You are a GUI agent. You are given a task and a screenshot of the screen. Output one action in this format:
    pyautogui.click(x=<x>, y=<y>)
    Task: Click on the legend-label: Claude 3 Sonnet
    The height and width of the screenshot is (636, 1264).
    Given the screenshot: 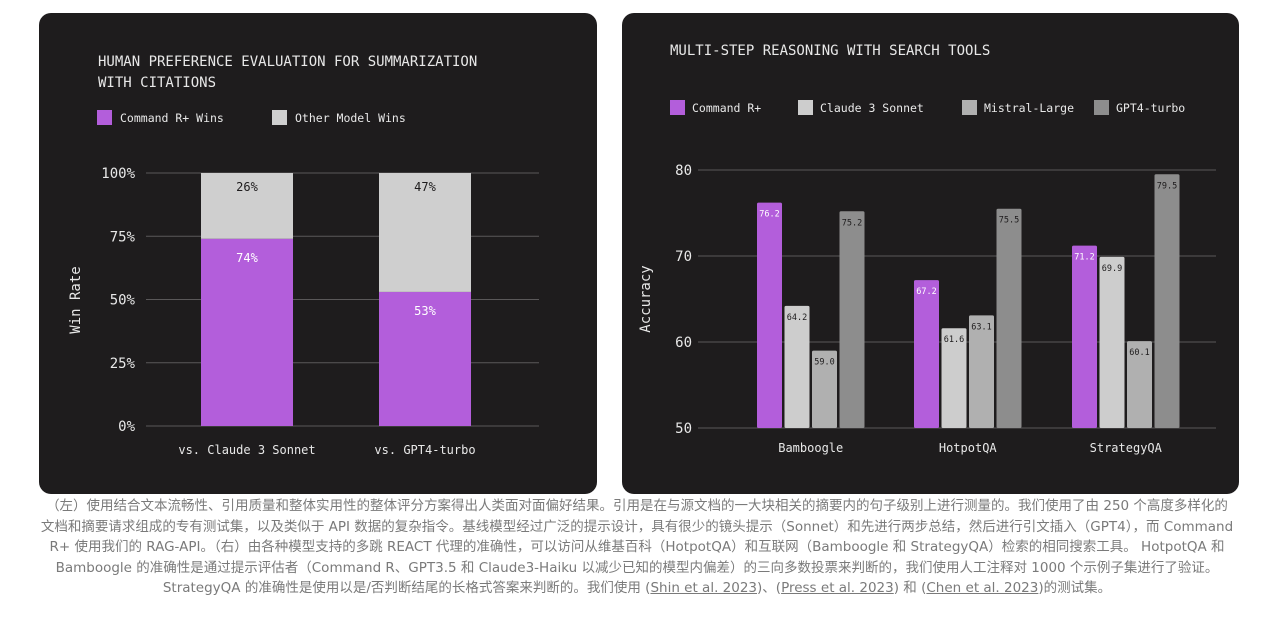 What is the action you would take?
    pyautogui.click(x=872, y=108)
    